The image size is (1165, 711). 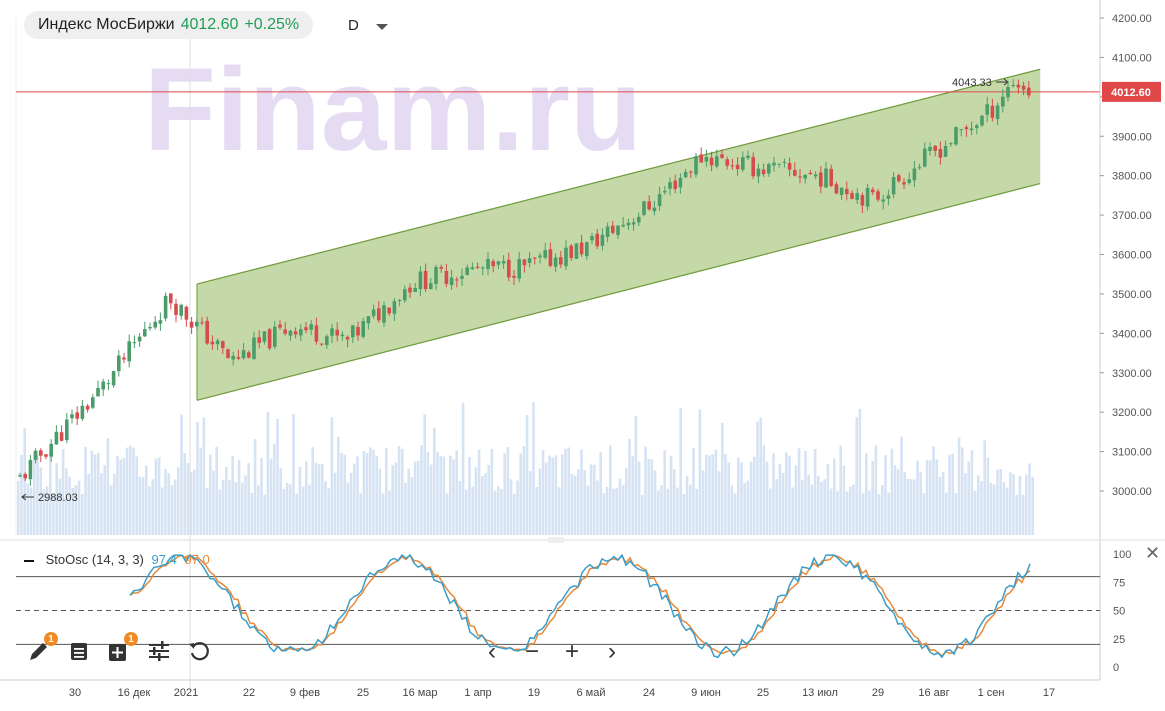 I want to click on close-icon: ✕, so click(x=1153, y=553).